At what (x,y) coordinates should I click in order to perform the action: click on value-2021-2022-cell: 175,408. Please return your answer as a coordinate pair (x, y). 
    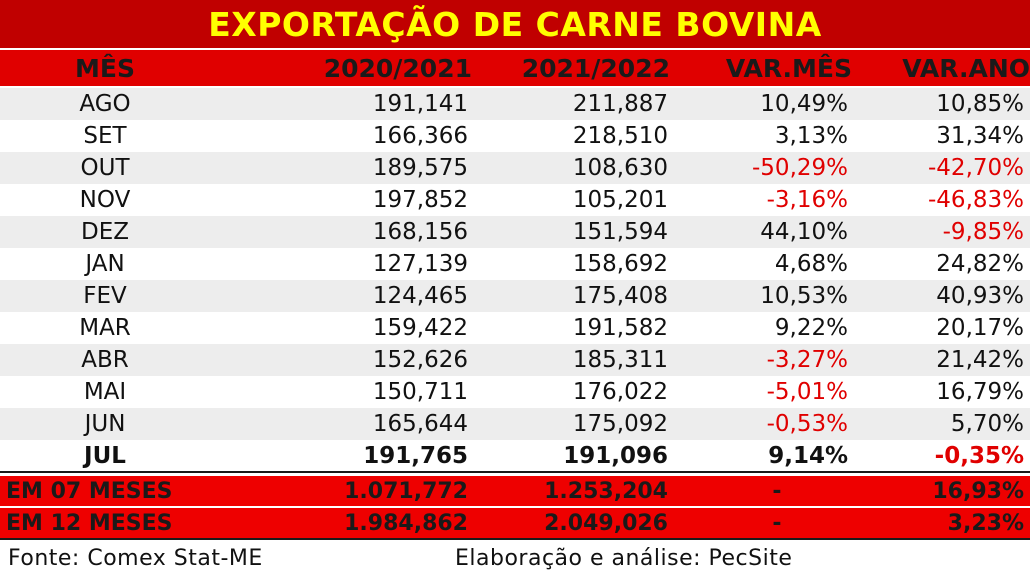
    Looking at the image, I should click on (620, 296).